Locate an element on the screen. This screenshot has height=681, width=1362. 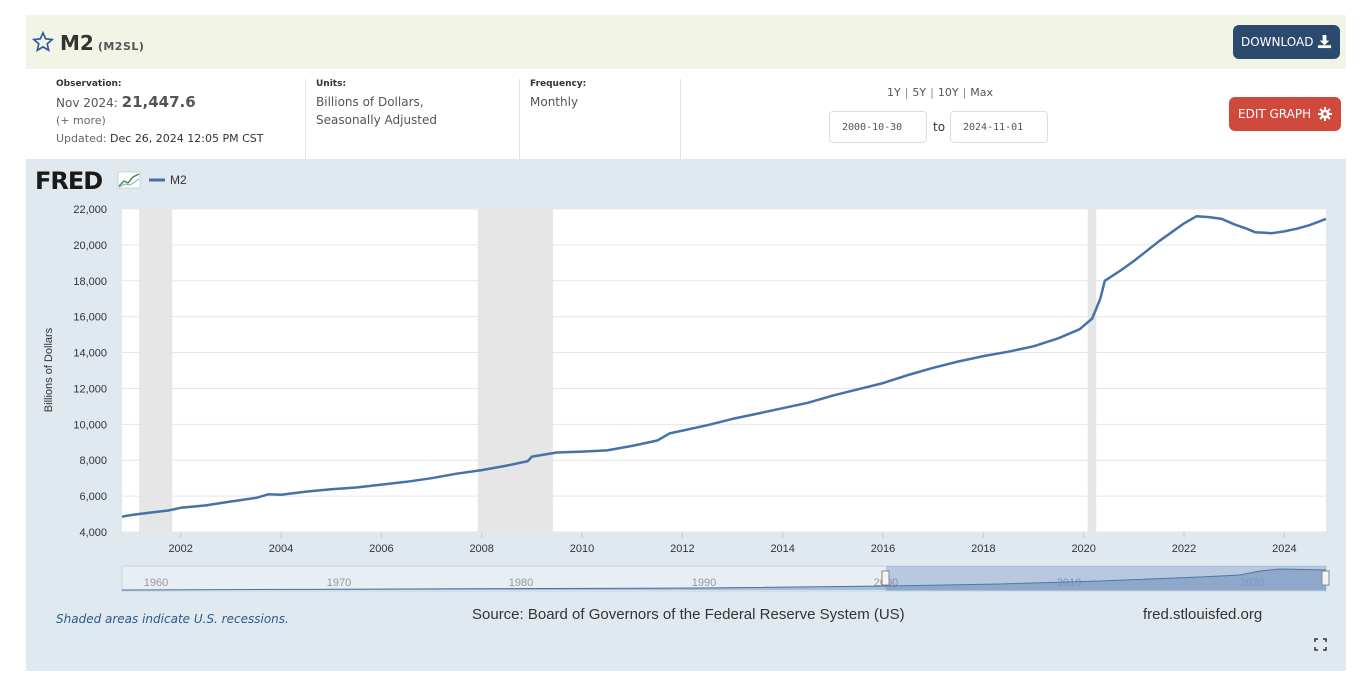
y-tick-label: 12,000 is located at coordinates (90, 389).